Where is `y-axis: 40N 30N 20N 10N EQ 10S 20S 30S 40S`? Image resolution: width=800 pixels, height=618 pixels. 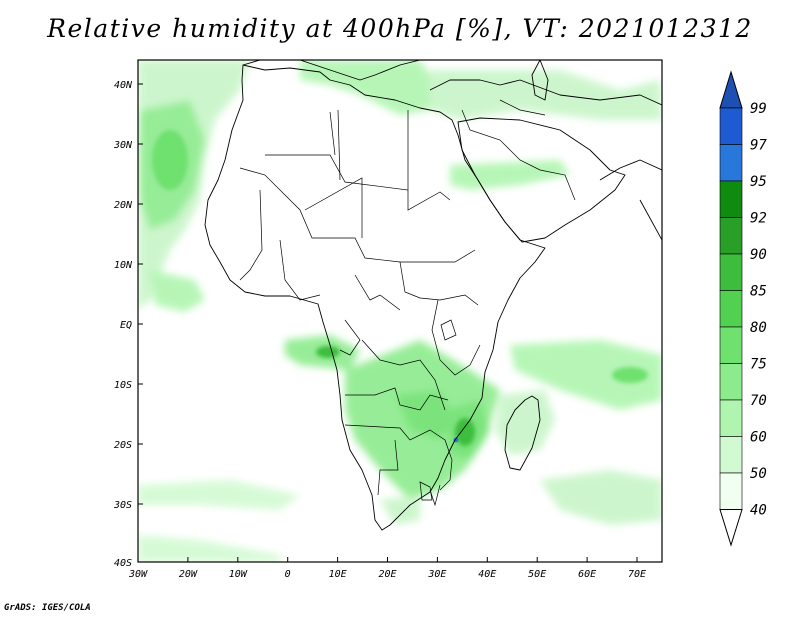 y-axis: 40N 30N 20N 10N EQ 10S 20S 30S 40S is located at coordinates (128, 324).